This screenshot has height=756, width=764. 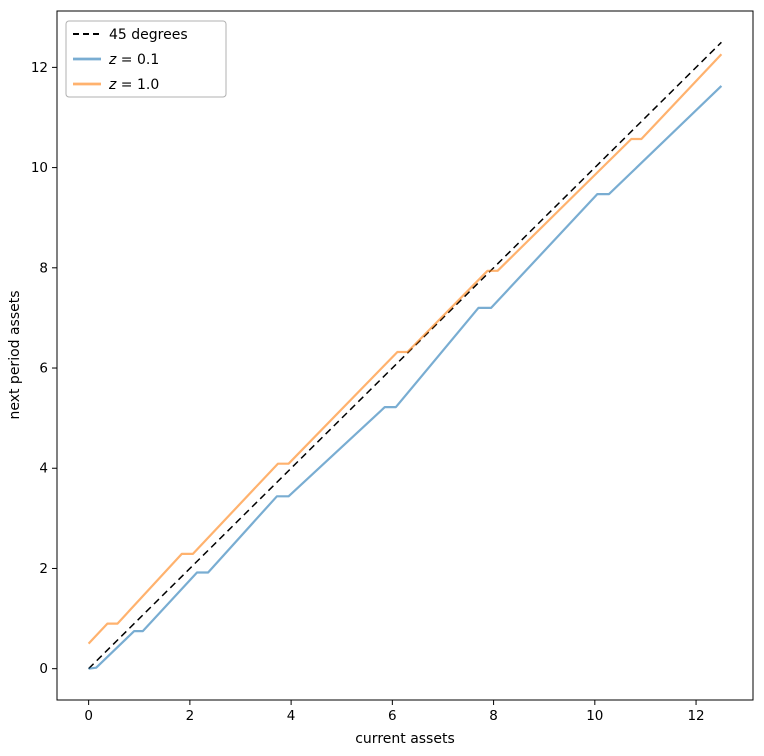 I want to click on x-axis-label: current assets, so click(x=405, y=739).